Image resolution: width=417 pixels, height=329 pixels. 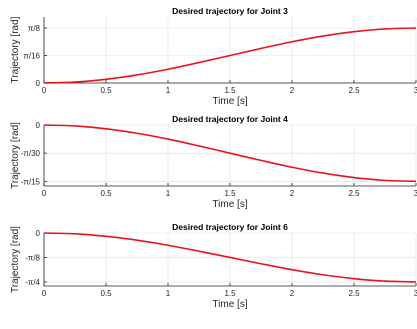 I want to click on y-tick-label: π/16, so click(x=31, y=55).